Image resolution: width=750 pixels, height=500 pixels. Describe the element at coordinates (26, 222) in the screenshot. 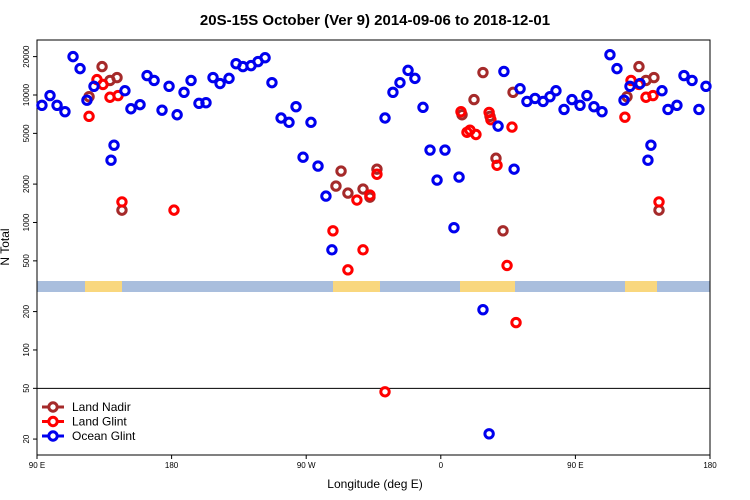

I see `y-tick-label: 1000` at that location.